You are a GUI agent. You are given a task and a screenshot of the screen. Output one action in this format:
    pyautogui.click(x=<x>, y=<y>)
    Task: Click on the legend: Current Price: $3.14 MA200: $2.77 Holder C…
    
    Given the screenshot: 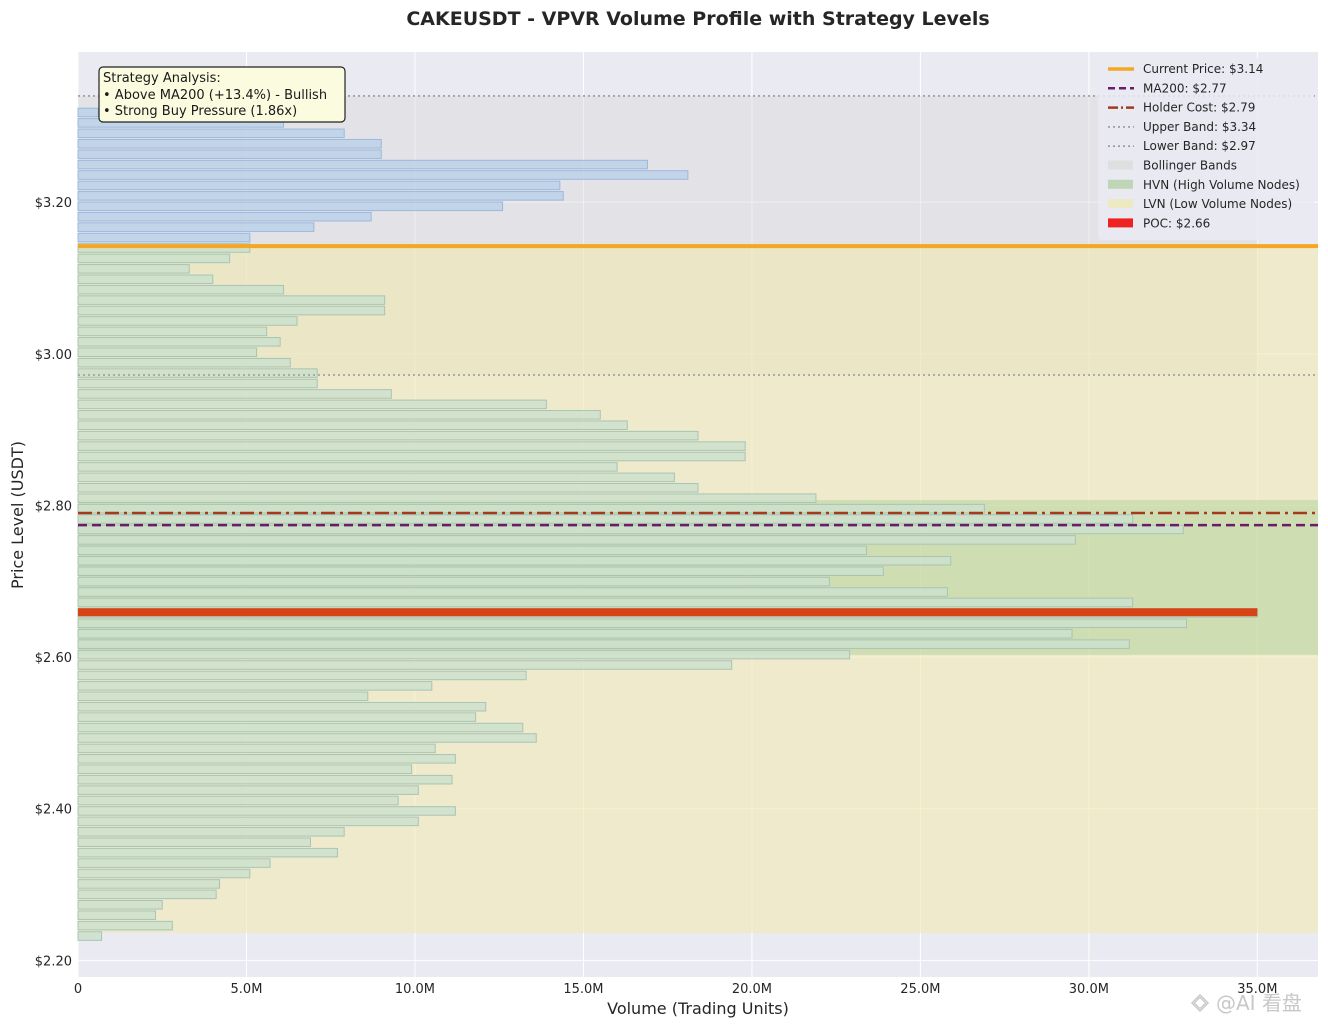 What is the action you would take?
    pyautogui.click(x=1206, y=149)
    